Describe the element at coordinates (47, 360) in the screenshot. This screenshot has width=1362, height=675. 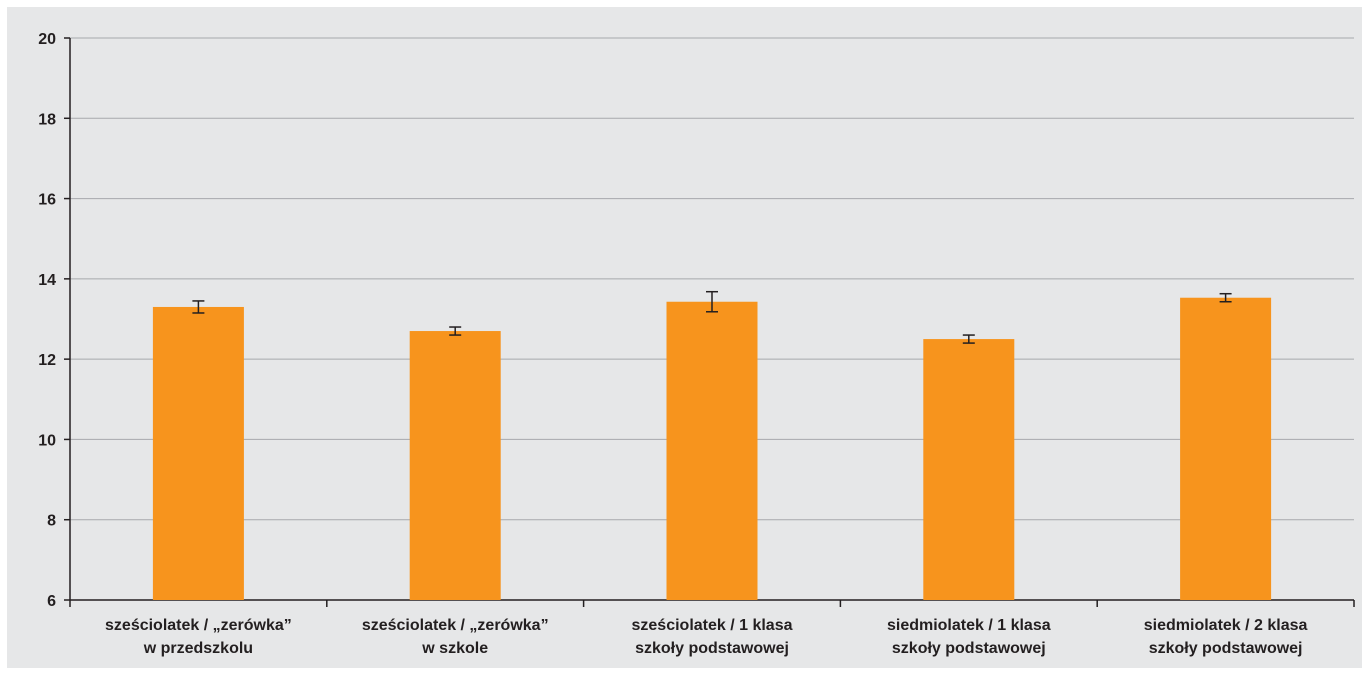
I see `y-tick-label: 12` at that location.